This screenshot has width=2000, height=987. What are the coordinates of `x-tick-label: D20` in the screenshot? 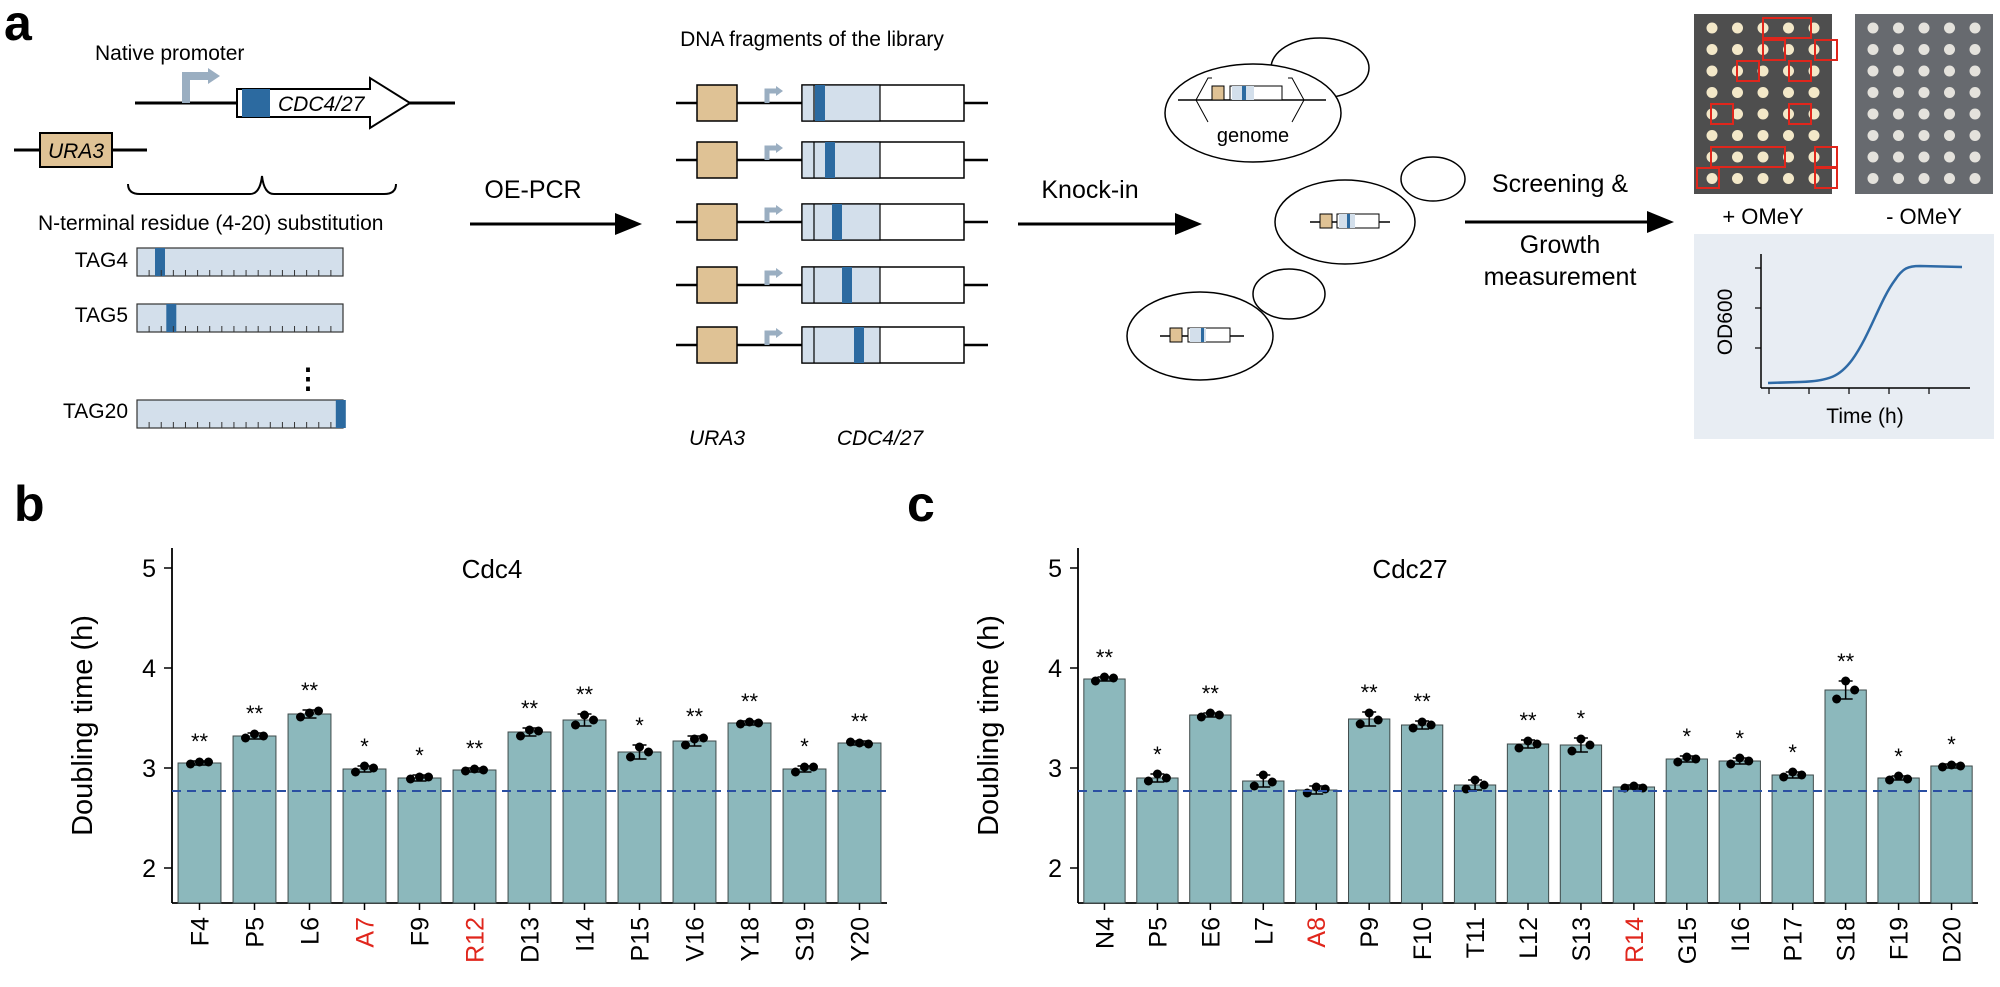 It's located at (1953, 940).